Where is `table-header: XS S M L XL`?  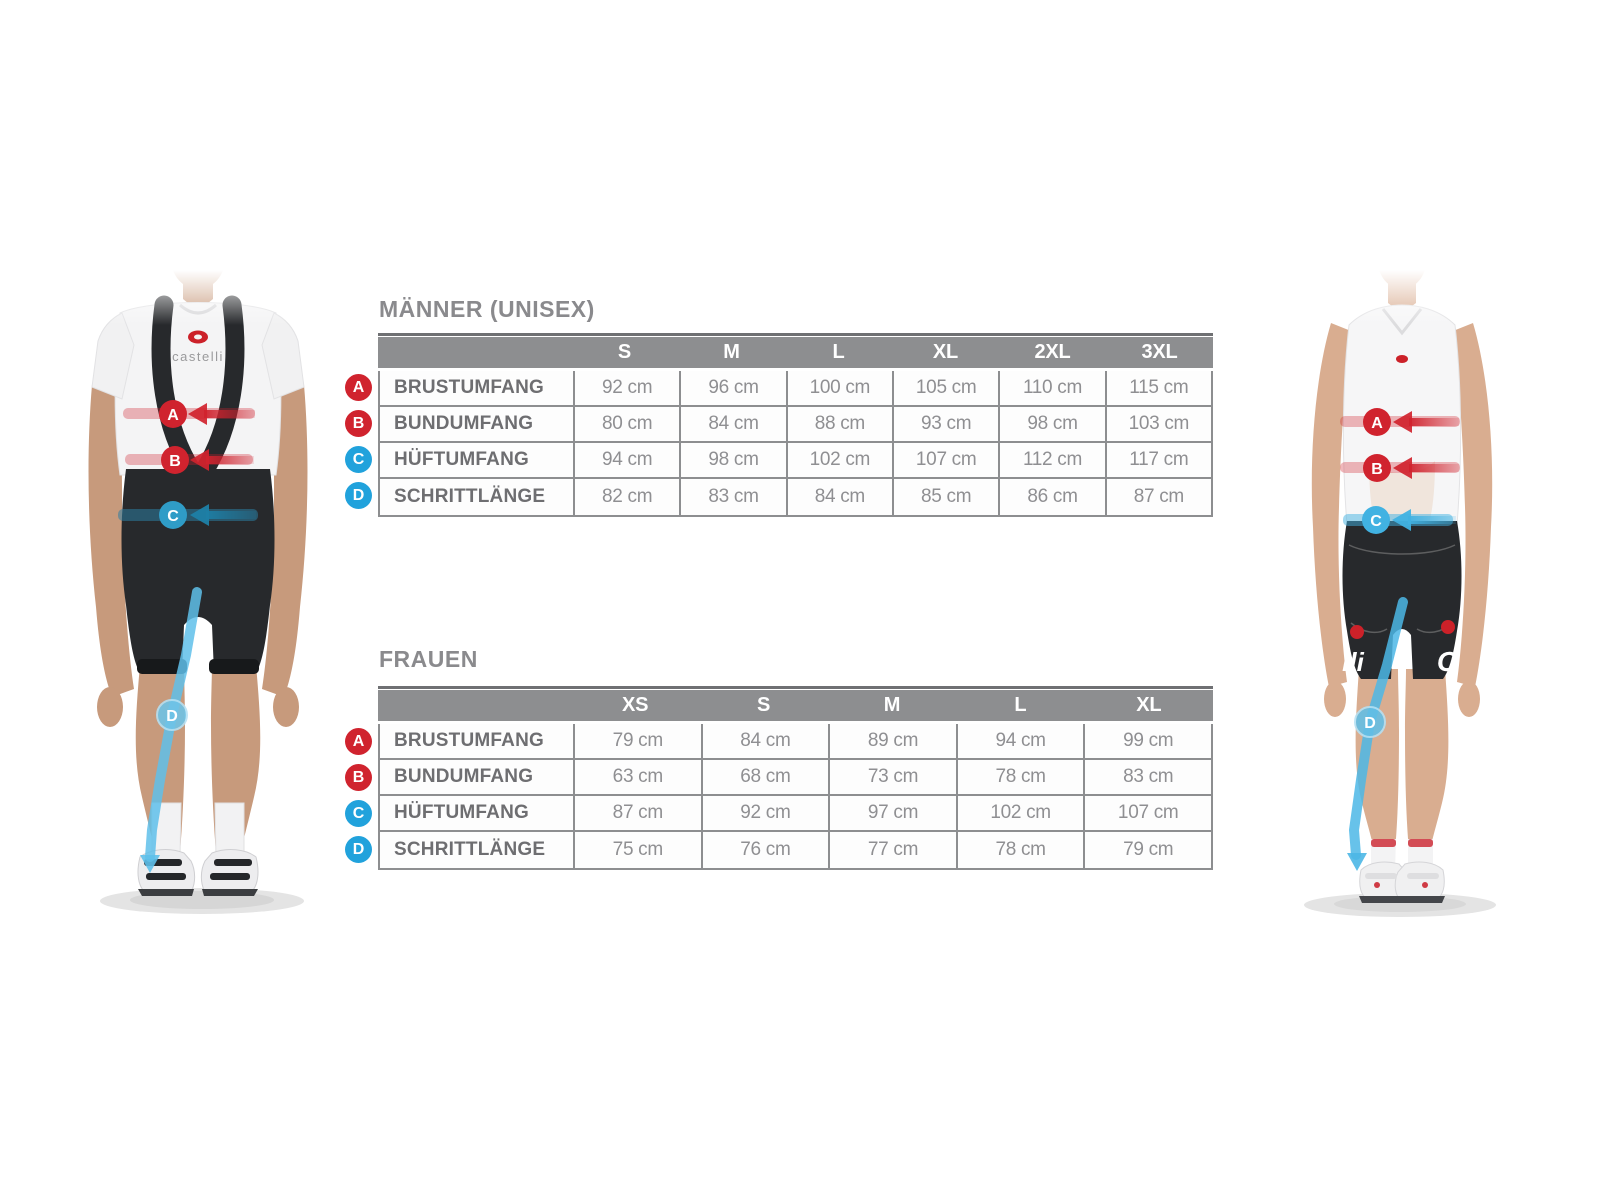 table-header: XS S M L XL is located at coordinates (795, 705).